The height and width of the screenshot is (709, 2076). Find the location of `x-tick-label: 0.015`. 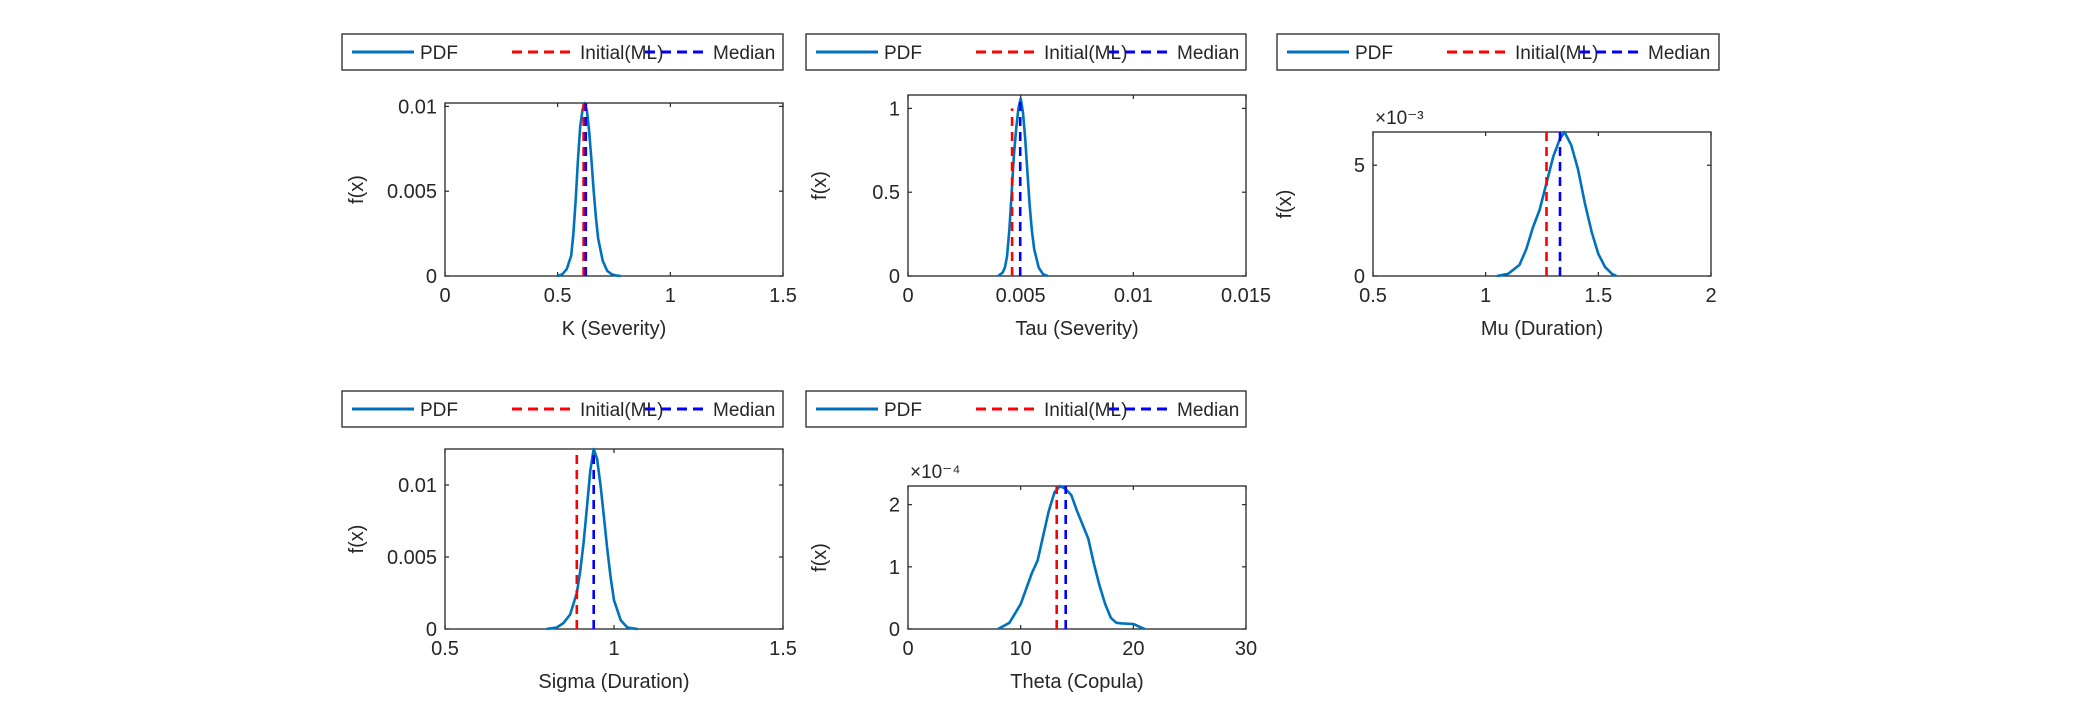

x-tick-label: 0.015 is located at coordinates (1246, 296).